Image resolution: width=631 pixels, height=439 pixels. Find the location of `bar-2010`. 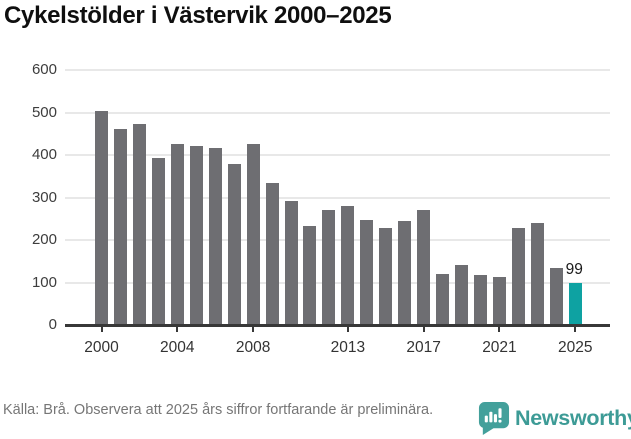

bar-2010 is located at coordinates (291, 263).